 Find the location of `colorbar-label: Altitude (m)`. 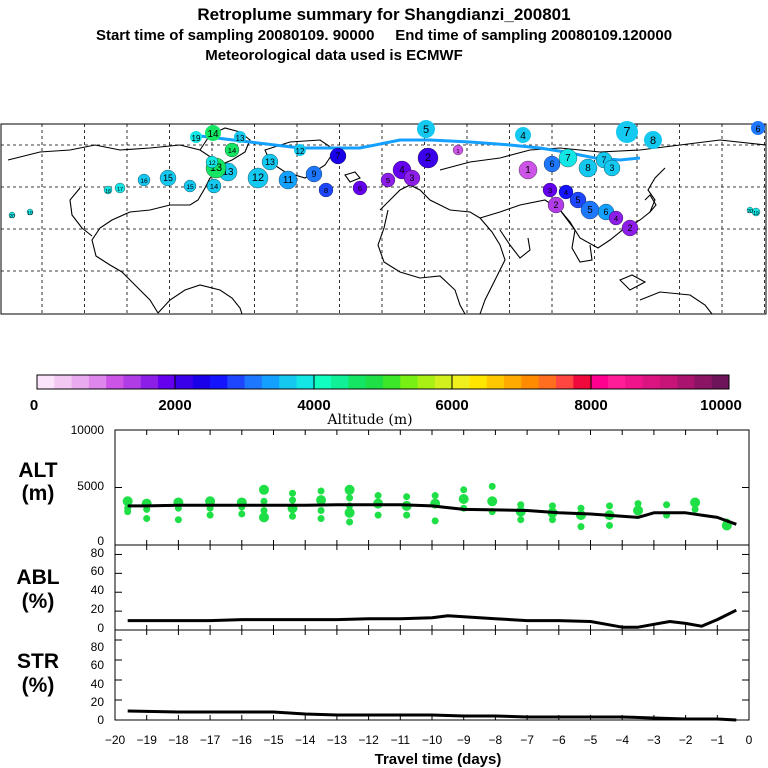

colorbar-label: Altitude (m) is located at coordinates (369, 420).